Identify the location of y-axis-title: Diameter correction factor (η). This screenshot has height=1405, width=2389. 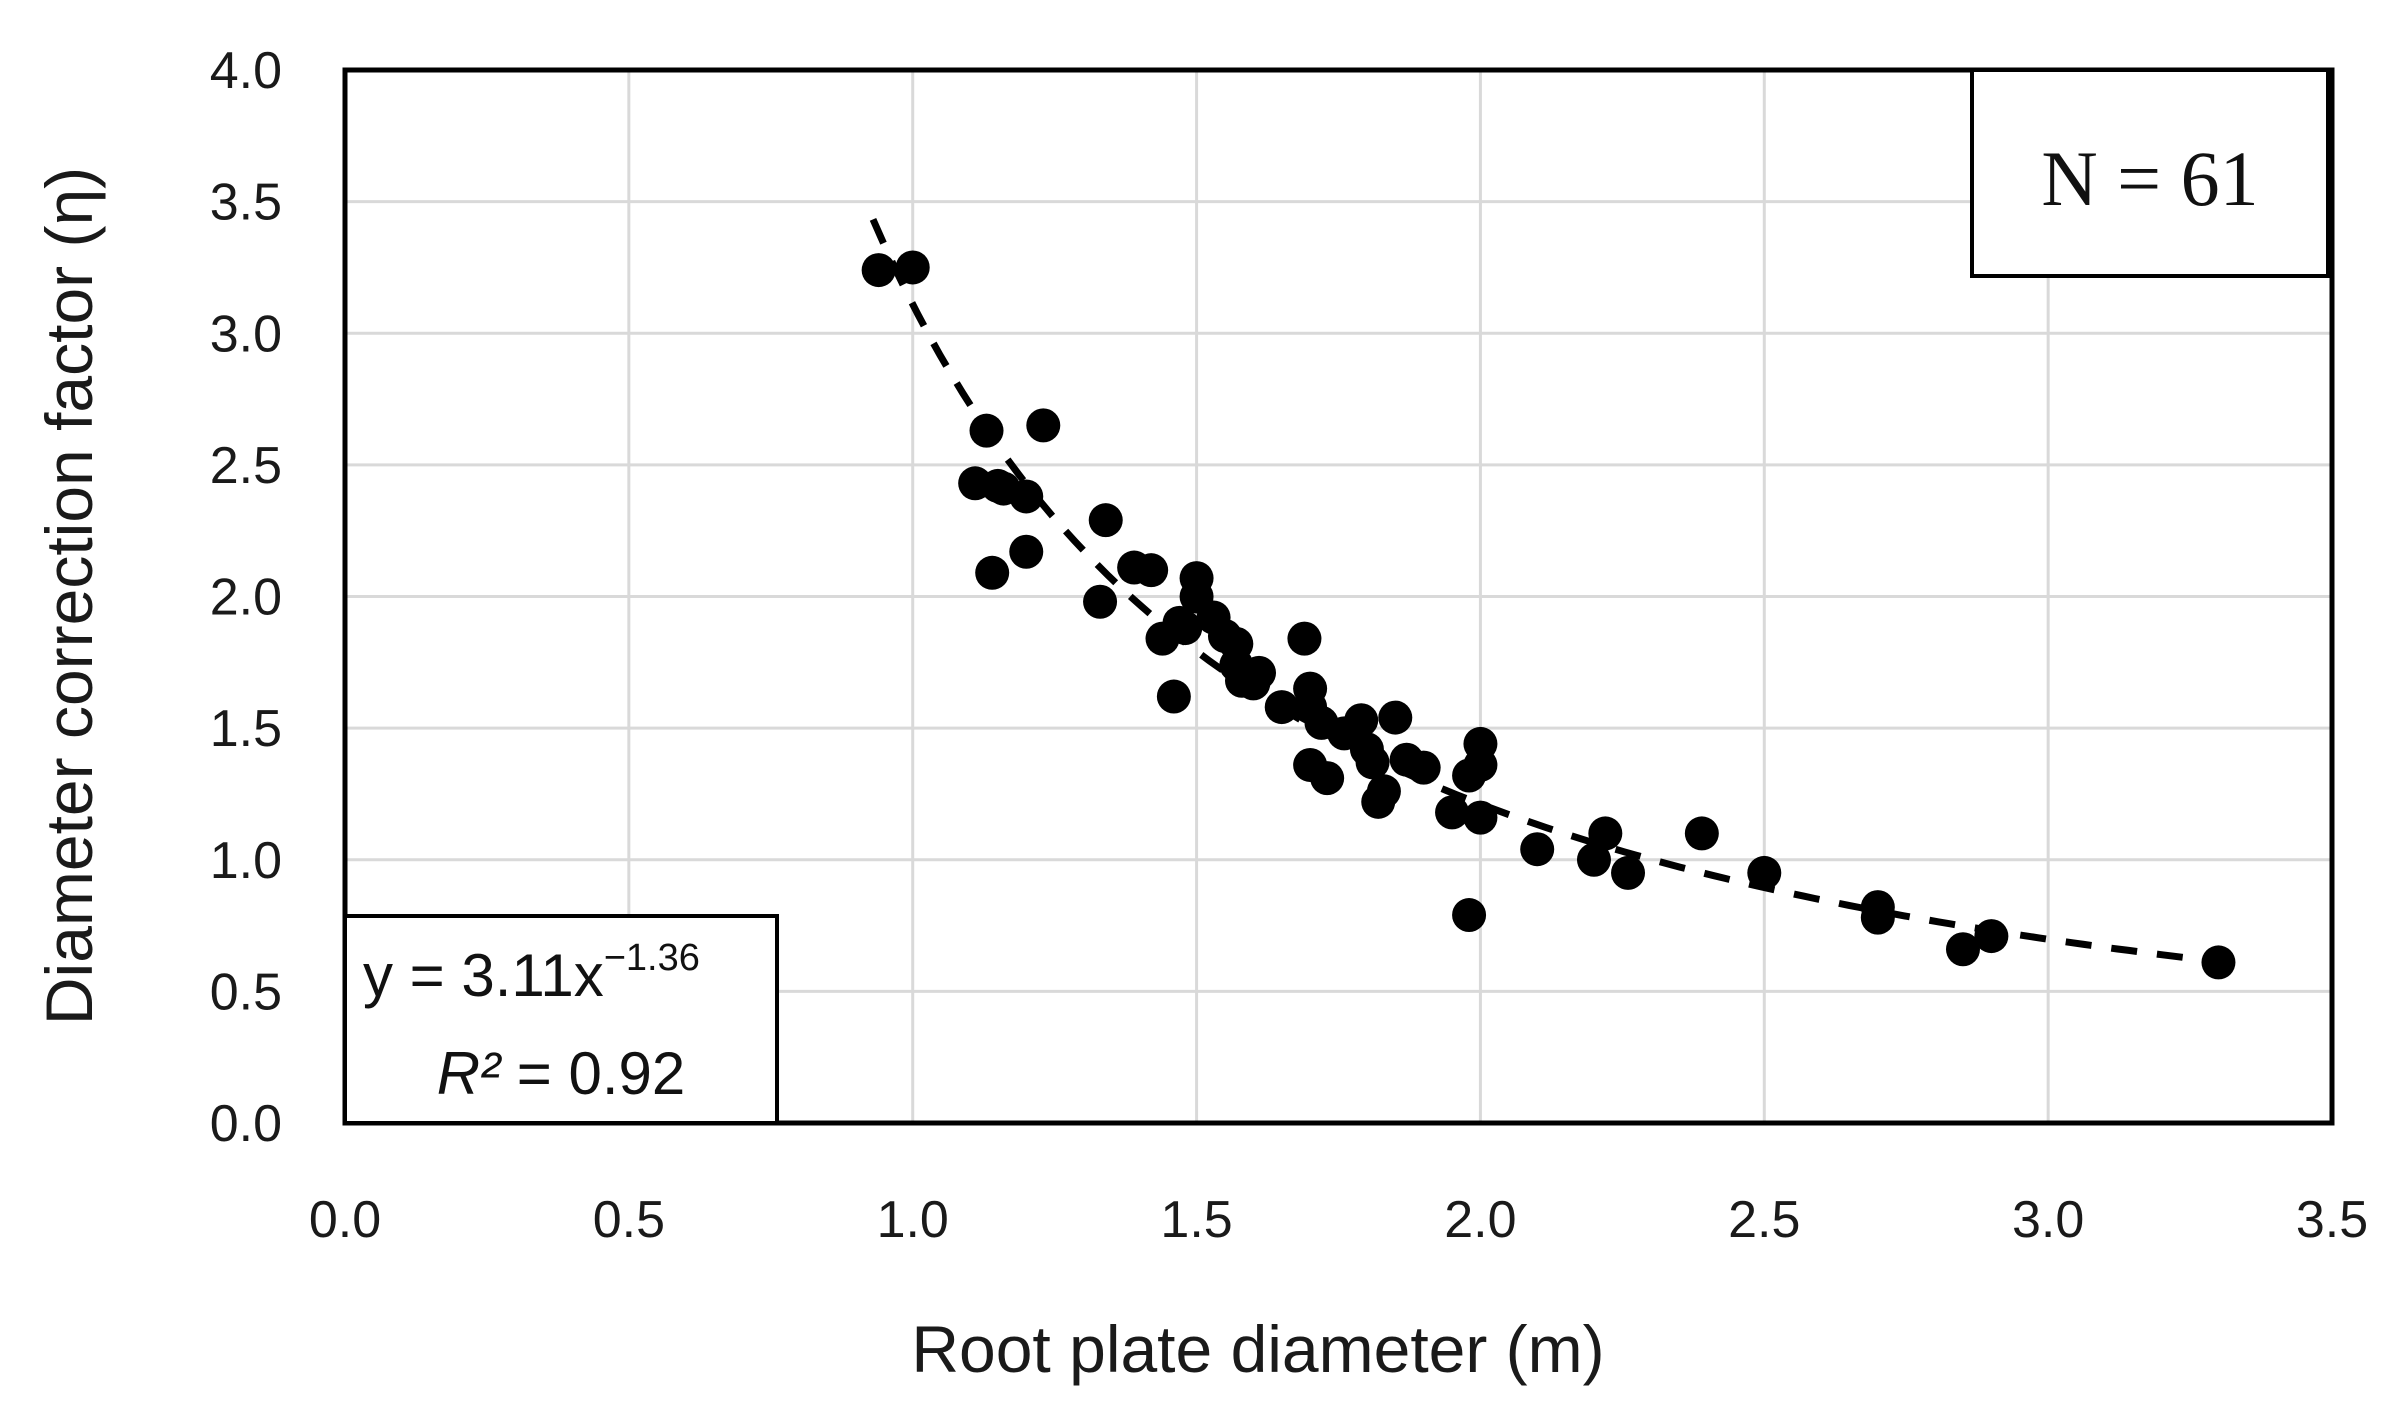
(69, 596).